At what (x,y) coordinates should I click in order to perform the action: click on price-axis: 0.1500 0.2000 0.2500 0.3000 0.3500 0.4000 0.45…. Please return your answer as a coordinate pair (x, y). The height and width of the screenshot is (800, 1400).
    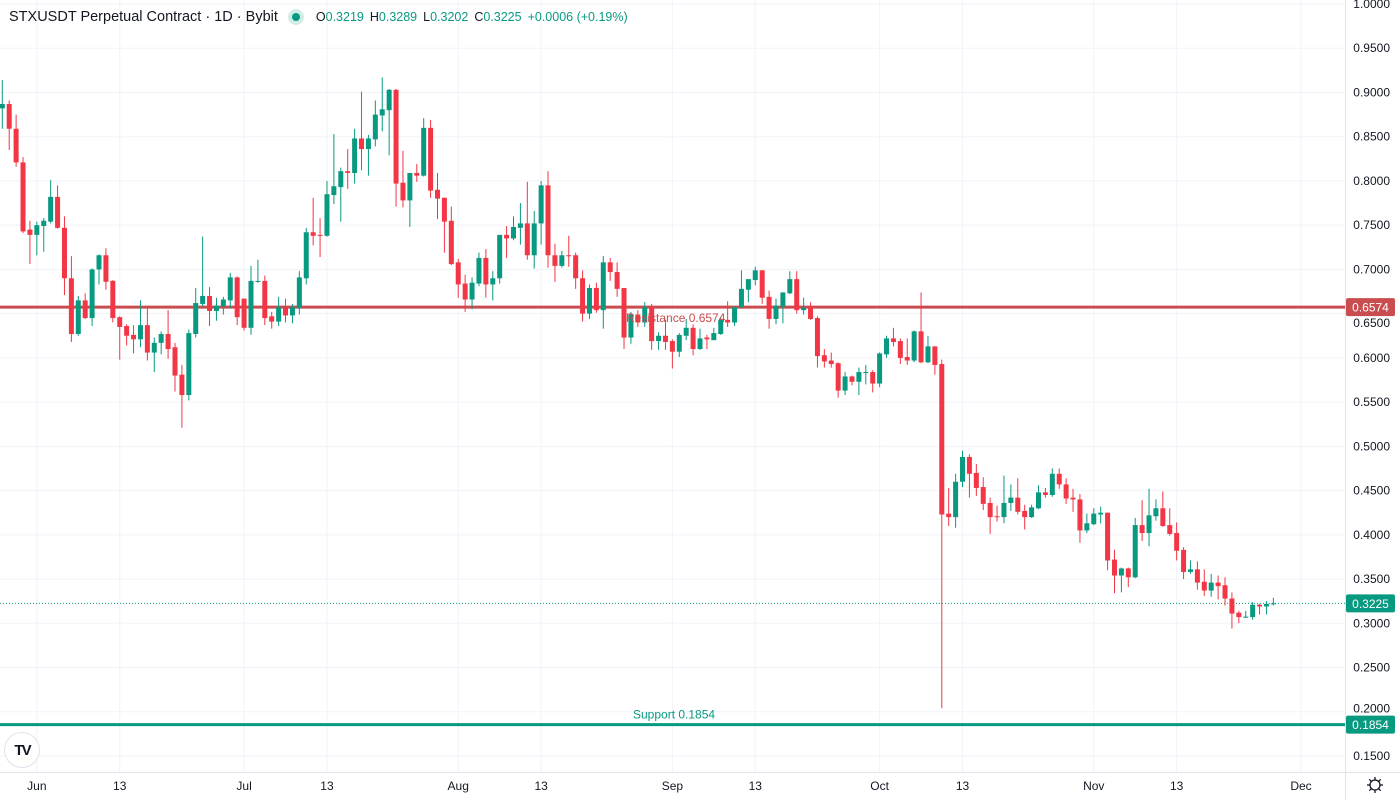
    Looking at the image, I should click on (1371, 381).